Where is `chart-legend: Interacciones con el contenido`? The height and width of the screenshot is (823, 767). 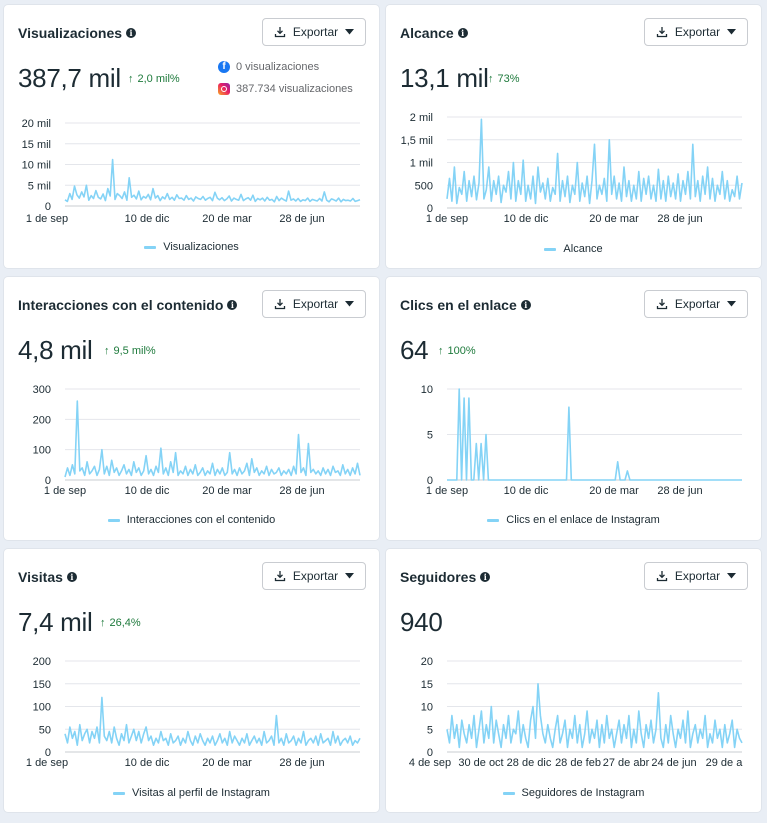
chart-legend: Interacciones con el contenido is located at coordinates (191, 520).